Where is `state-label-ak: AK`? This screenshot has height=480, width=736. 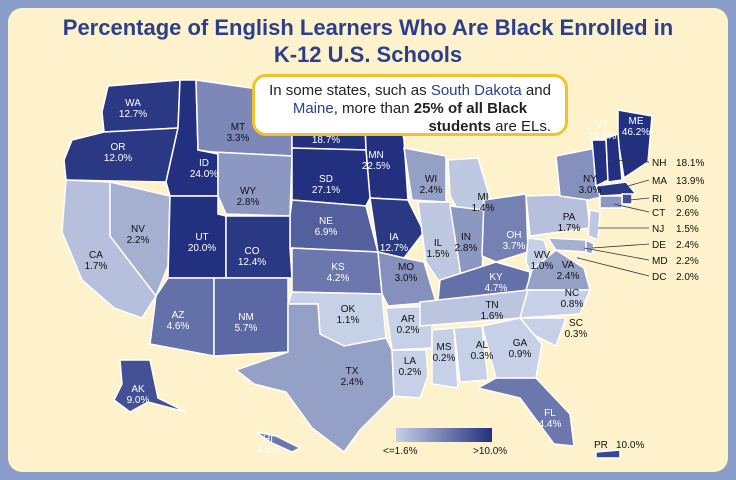 state-label-ak: AK is located at coordinates (138, 389).